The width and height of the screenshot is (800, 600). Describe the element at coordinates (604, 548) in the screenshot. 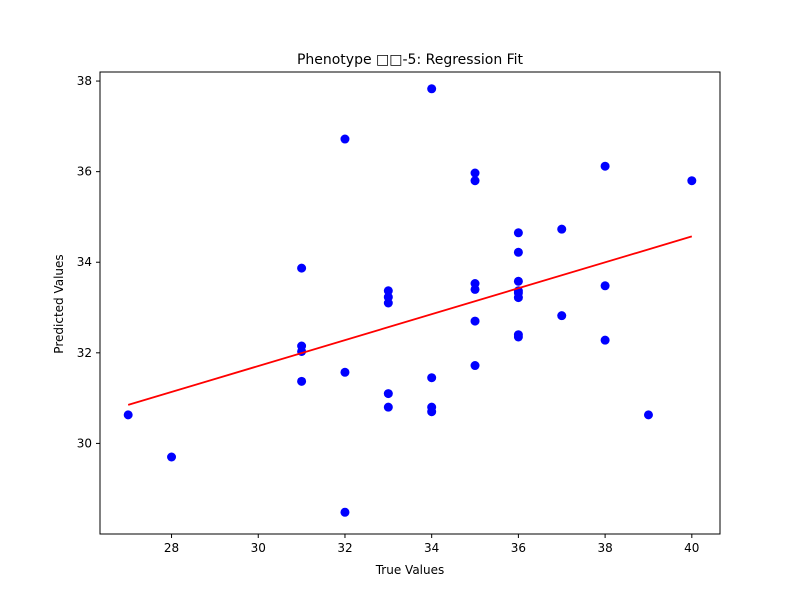

I see `x-tick-label: 38` at that location.